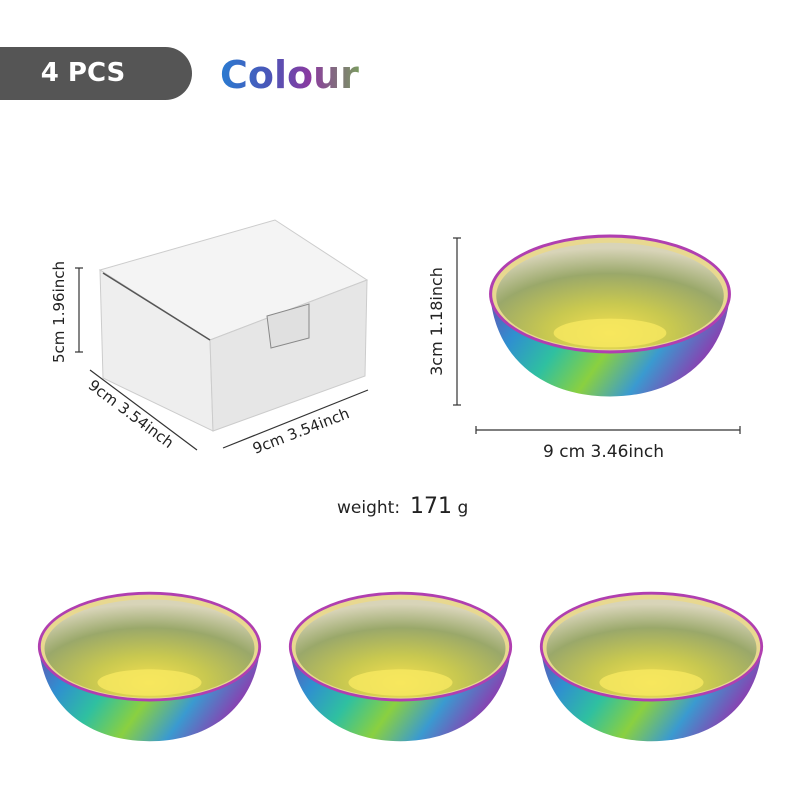 The width and height of the screenshot is (800, 800). What do you see at coordinates (96, 73) in the screenshot?
I see `quantity-badge: 4 PCS` at bounding box center [96, 73].